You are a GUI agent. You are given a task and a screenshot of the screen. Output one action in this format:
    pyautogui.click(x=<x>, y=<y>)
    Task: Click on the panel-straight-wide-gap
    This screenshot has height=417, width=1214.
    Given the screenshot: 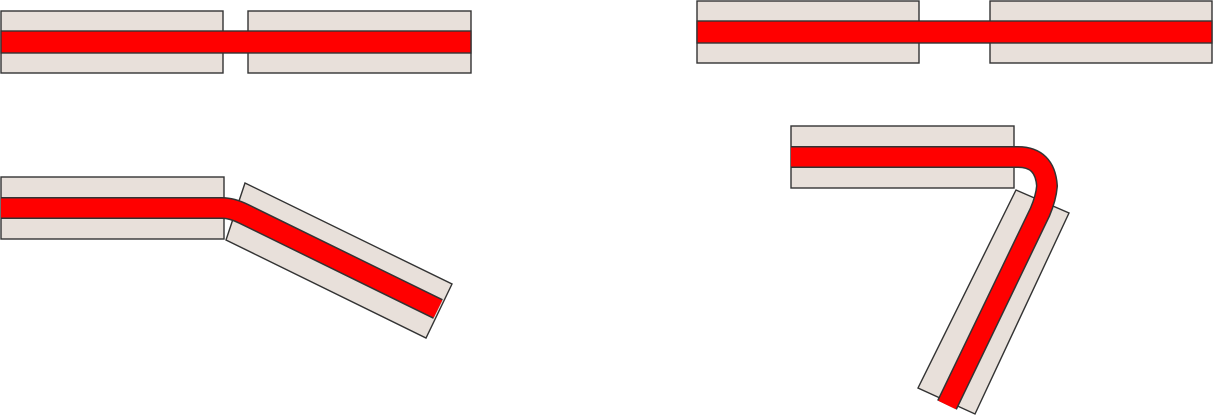 What is the action you would take?
    pyautogui.click(x=954, y=32)
    